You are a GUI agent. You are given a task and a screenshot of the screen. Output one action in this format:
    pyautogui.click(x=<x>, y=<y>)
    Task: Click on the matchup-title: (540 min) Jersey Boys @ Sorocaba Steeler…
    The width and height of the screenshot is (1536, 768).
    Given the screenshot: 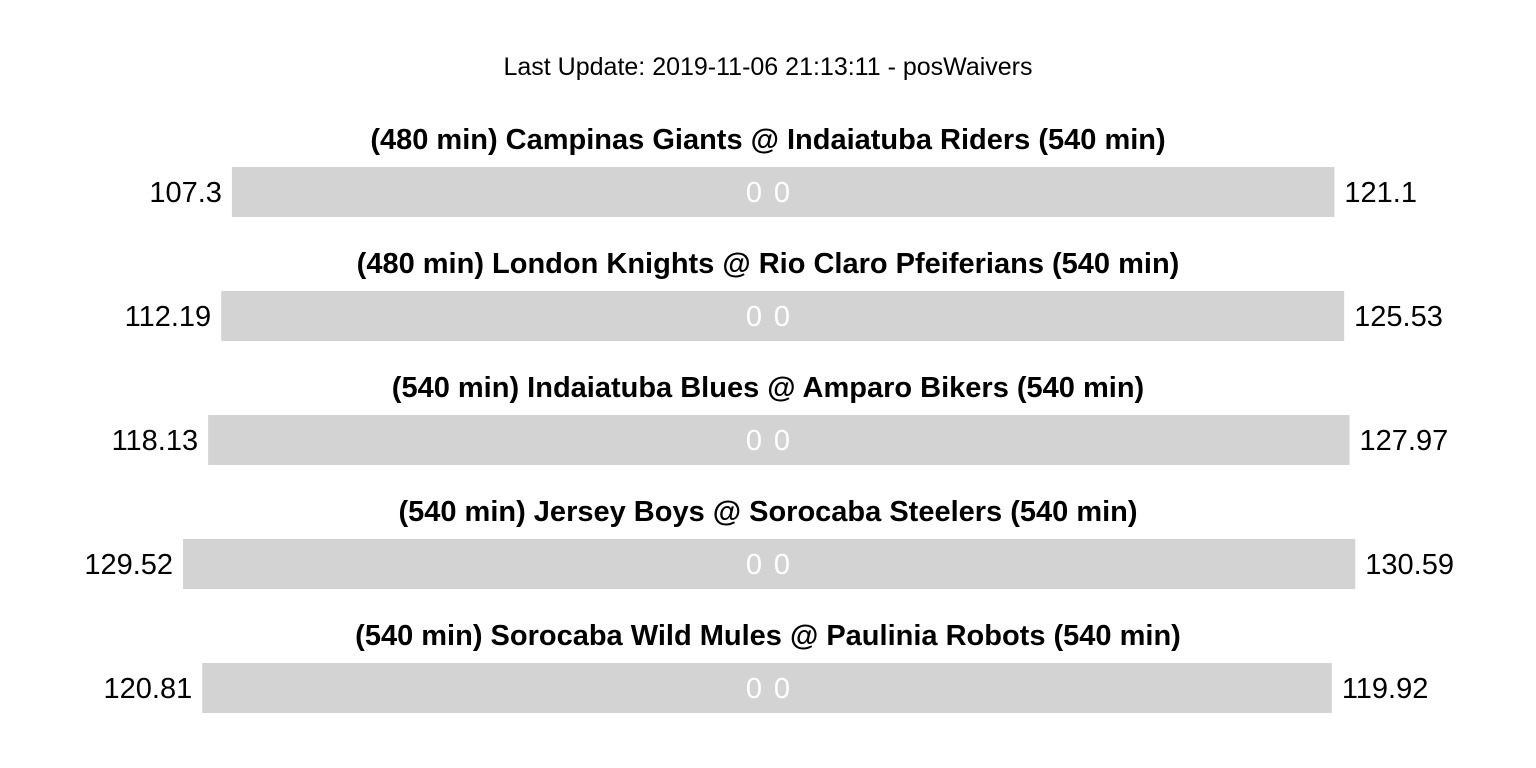 What is the action you would take?
    pyautogui.click(x=767, y=512)
    